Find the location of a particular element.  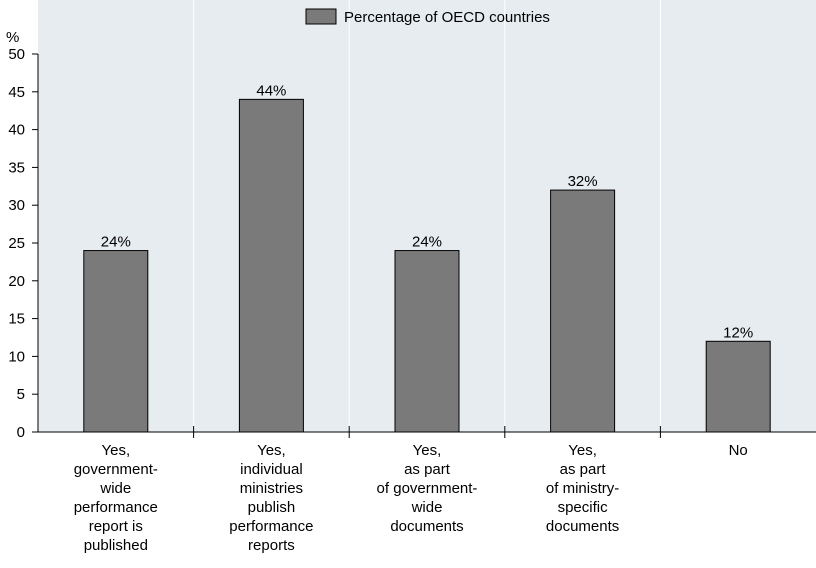

category-label: Yes, as part of ministry-specific documents is located at coordinates (582, 488).